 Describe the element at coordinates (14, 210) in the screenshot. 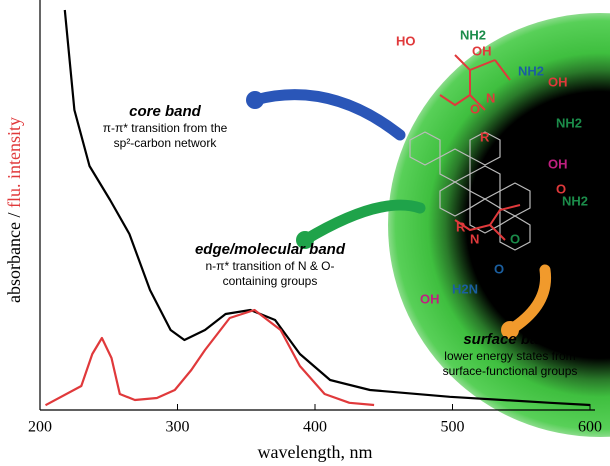

I see `y-axis-label: absorbance / flu. intensity` at that location.